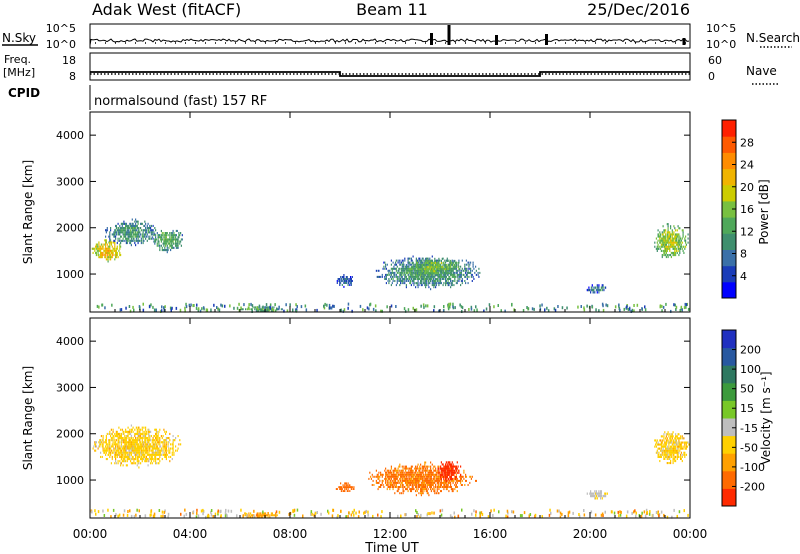 The image size is (800, 554). Describe the element at coordinates (449, 472) in the screenshot. I see `velocity-echo-region` at that location.